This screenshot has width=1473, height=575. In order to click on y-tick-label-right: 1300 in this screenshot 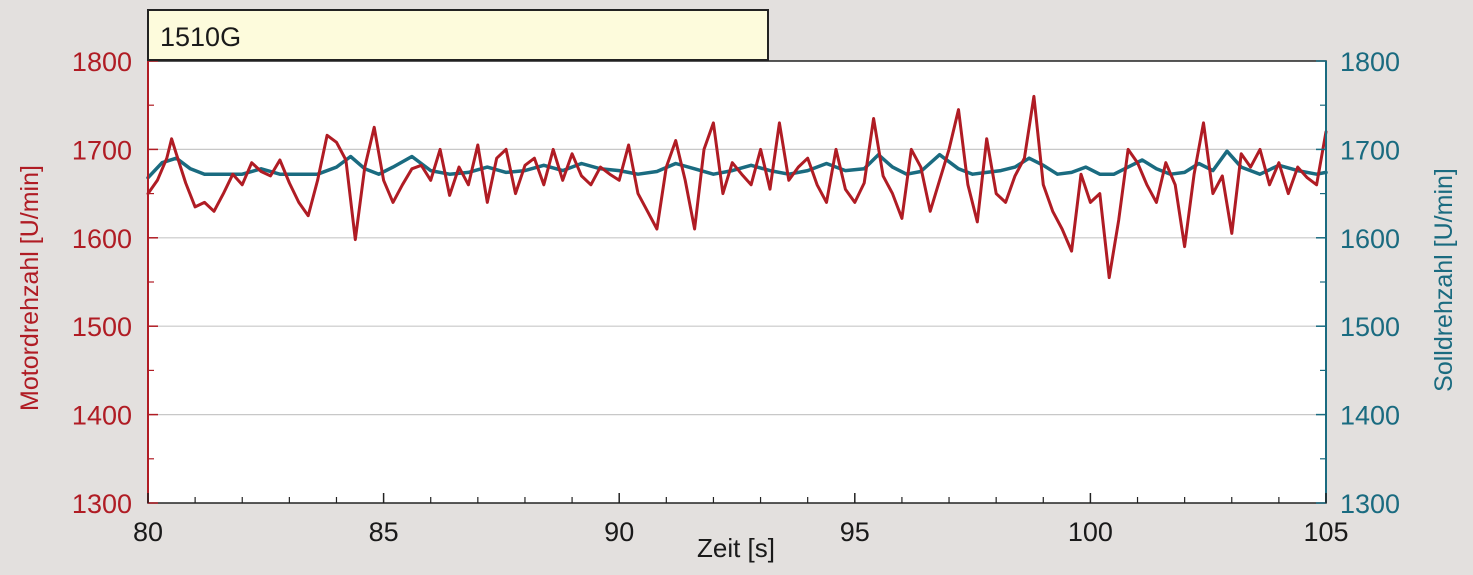, I will do `click(1370, 504)`.